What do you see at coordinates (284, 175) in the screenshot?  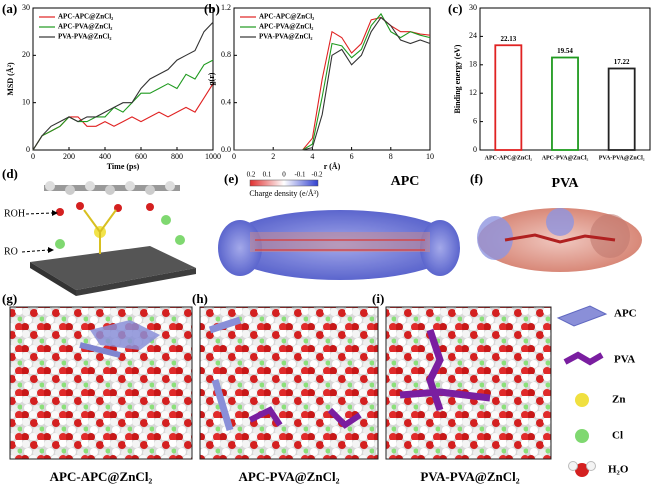 I see `colorbar-tick: 0` at bounding box center [284, 175].